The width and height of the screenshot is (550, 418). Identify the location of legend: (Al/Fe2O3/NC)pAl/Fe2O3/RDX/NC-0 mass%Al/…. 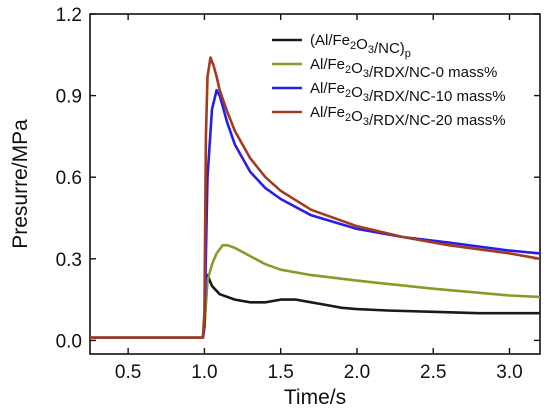
(389, 80).